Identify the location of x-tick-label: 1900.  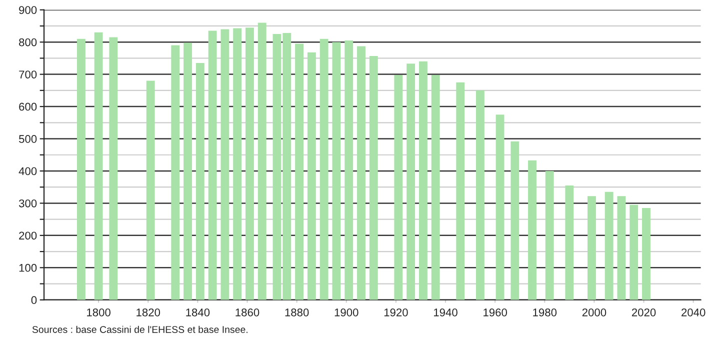
(346, 312).